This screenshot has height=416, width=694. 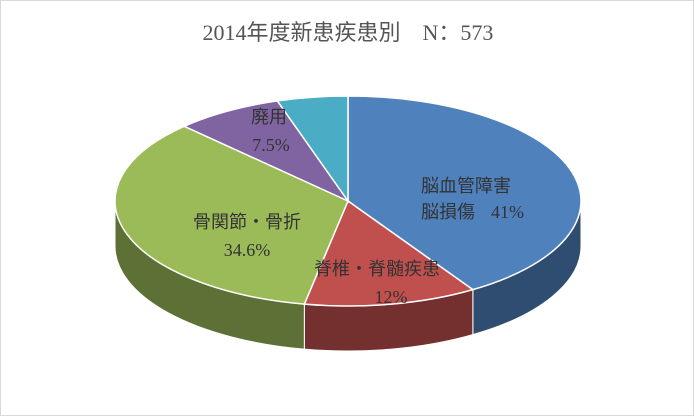 What do you see at coordinates (507, 212) in the screenshot?
I see `value-label: 41%` at bounding box center [507, 212].